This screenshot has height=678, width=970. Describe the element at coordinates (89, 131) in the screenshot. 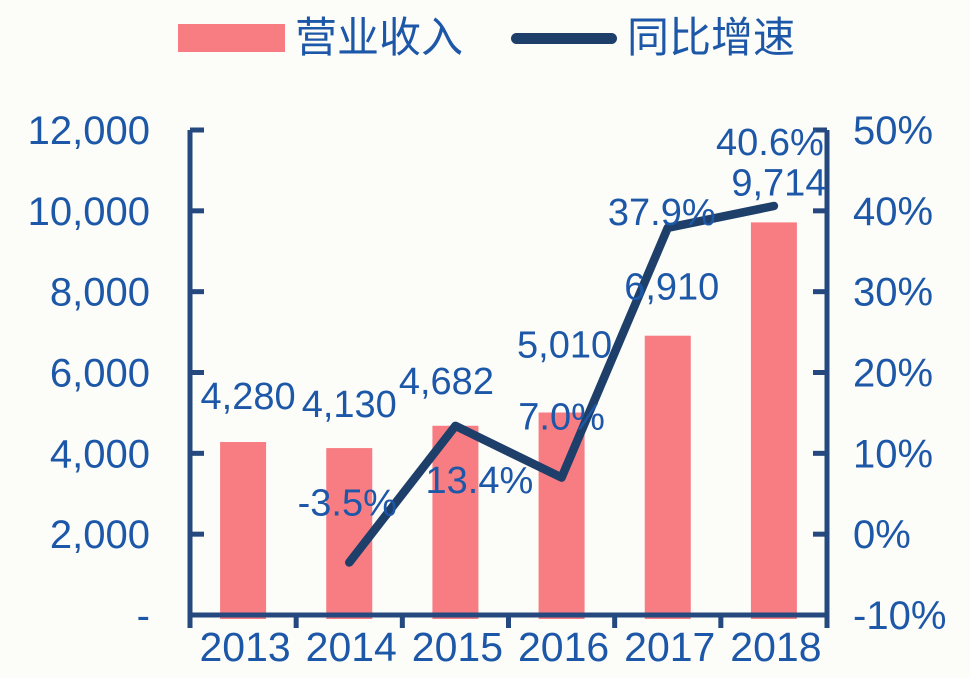

I see `y-axis-left-label: 12,000` at that location.